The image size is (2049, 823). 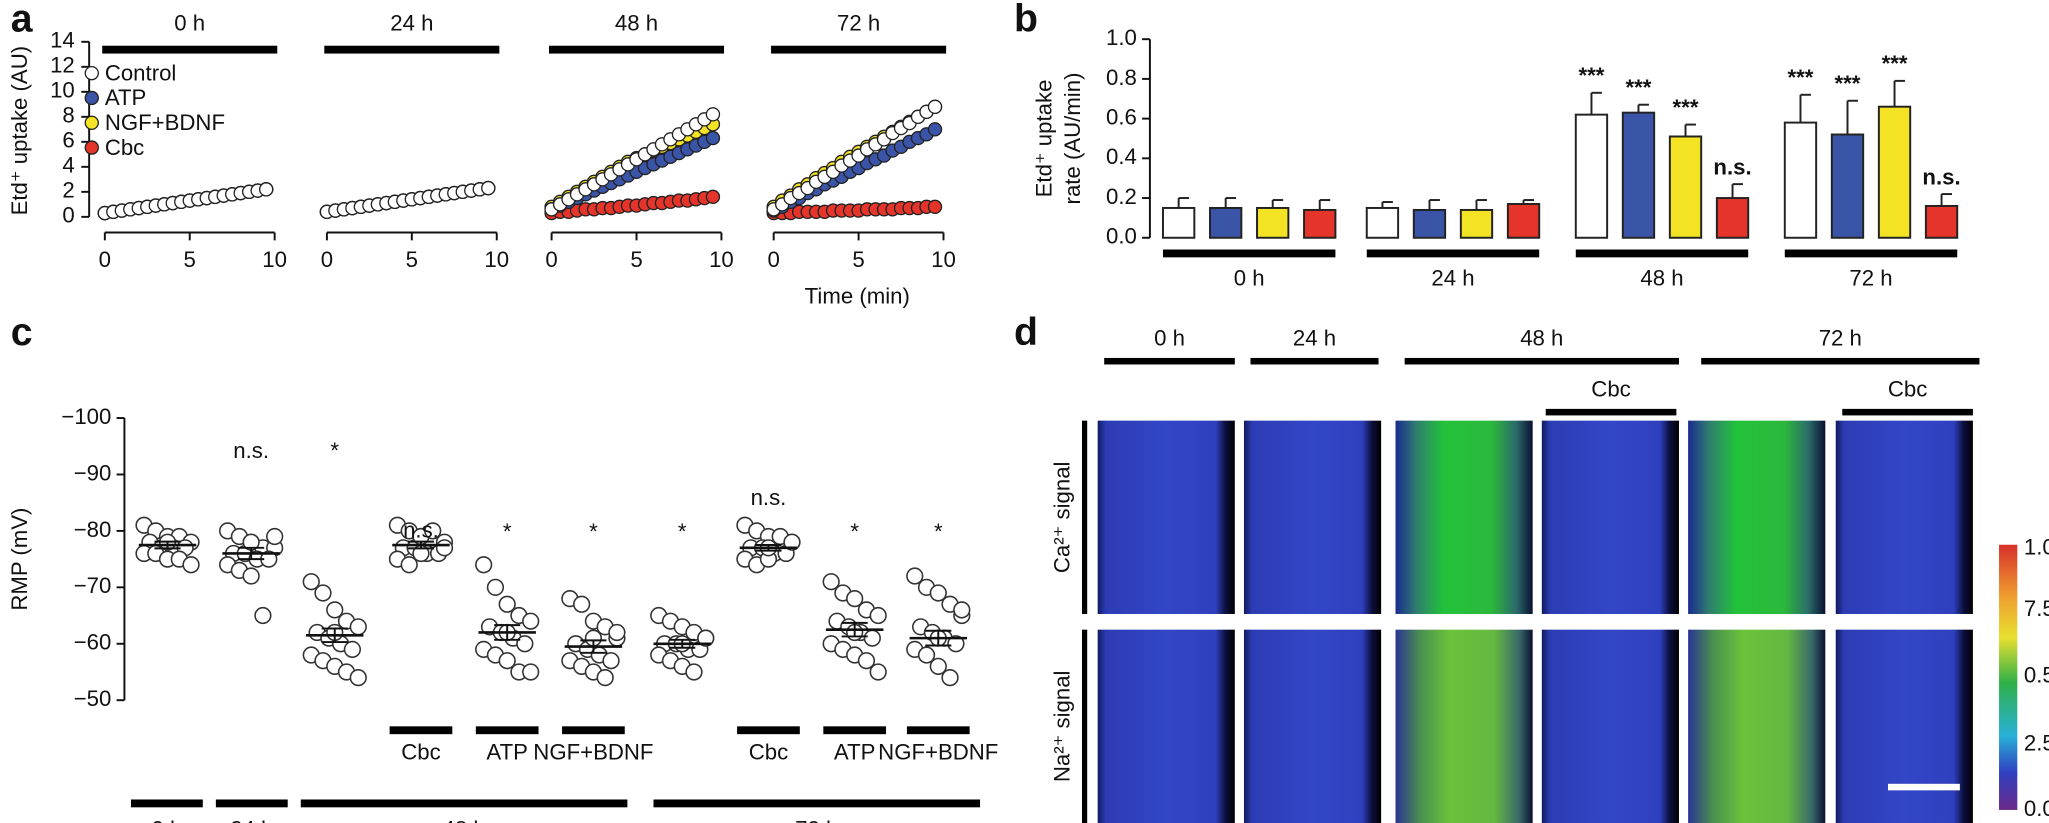 I want to click on row-label: Ca²⁺ signal, so click(x=1062, y=518).